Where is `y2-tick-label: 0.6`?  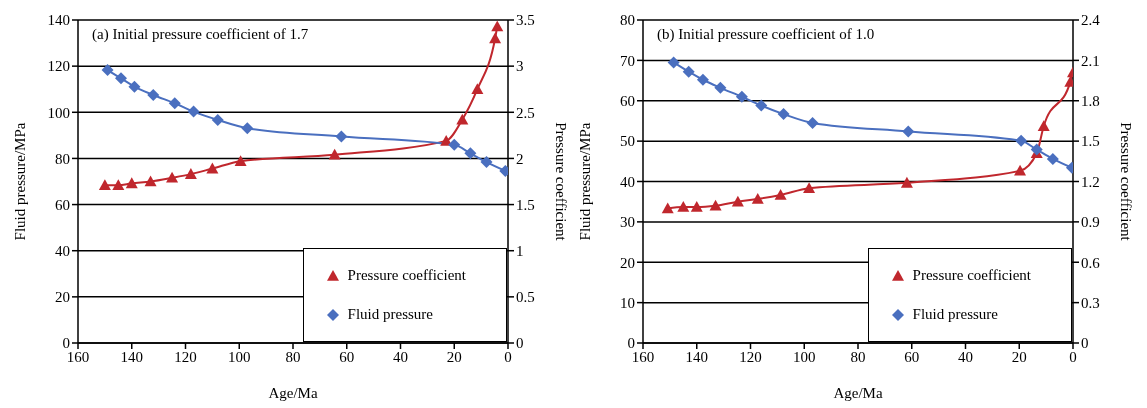
y2-tick-label: 0.6 is located at coordinates (1091, 262).